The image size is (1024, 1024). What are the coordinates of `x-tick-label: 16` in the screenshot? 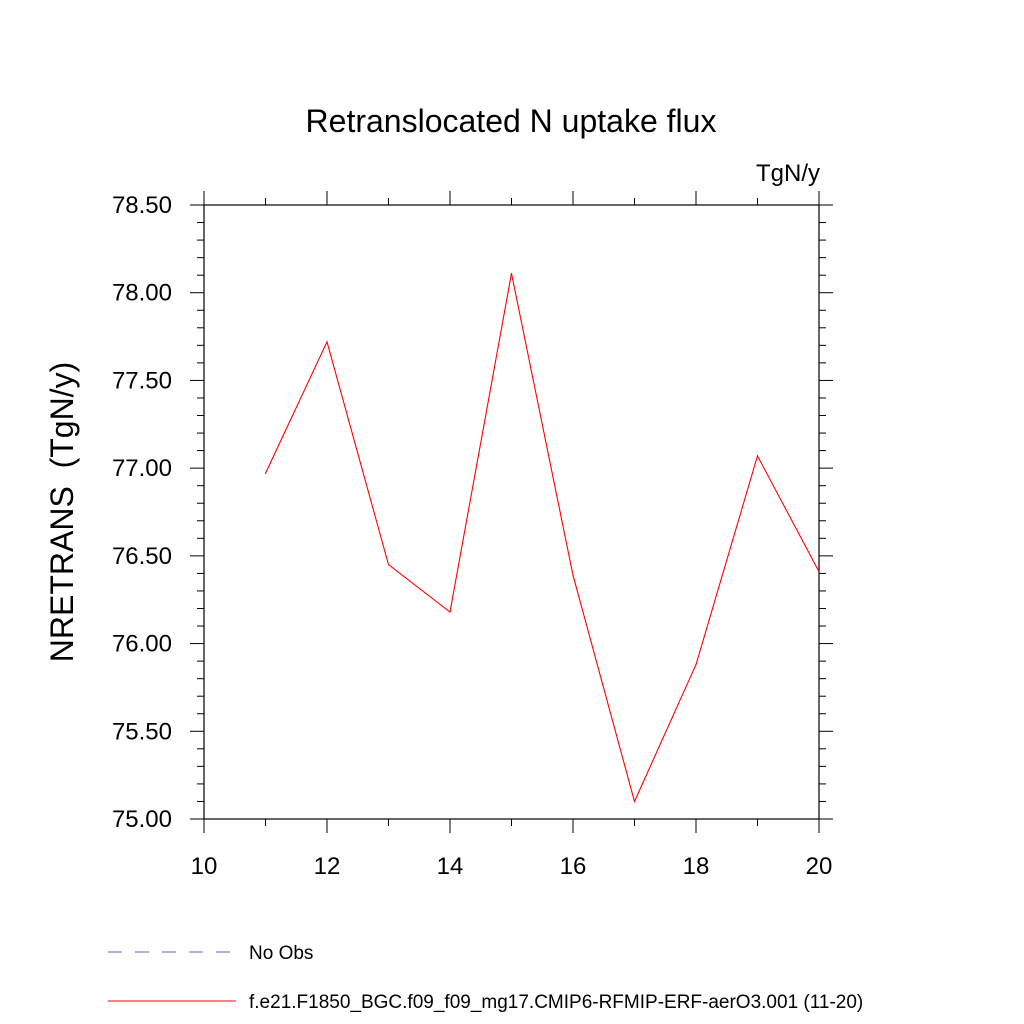 It's located at (573, 866).